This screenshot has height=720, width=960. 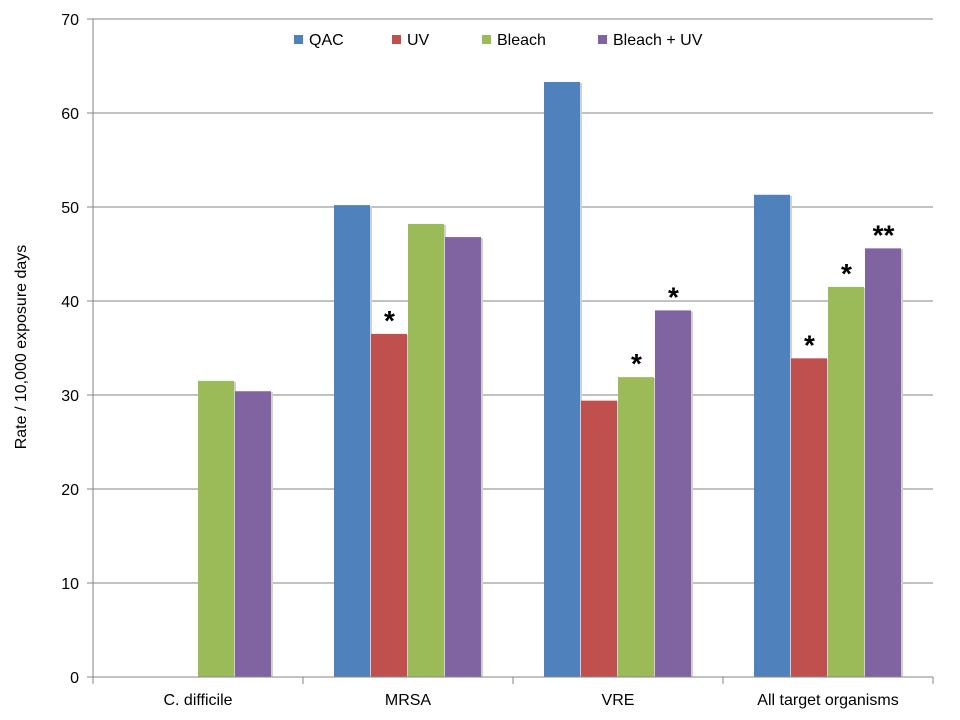 What do you see at coordinates (70, 349) in the screenshot?
I see `y-tick-labels: 0 10 20 30 40 50 60 70` at bounding box center [70, 349].